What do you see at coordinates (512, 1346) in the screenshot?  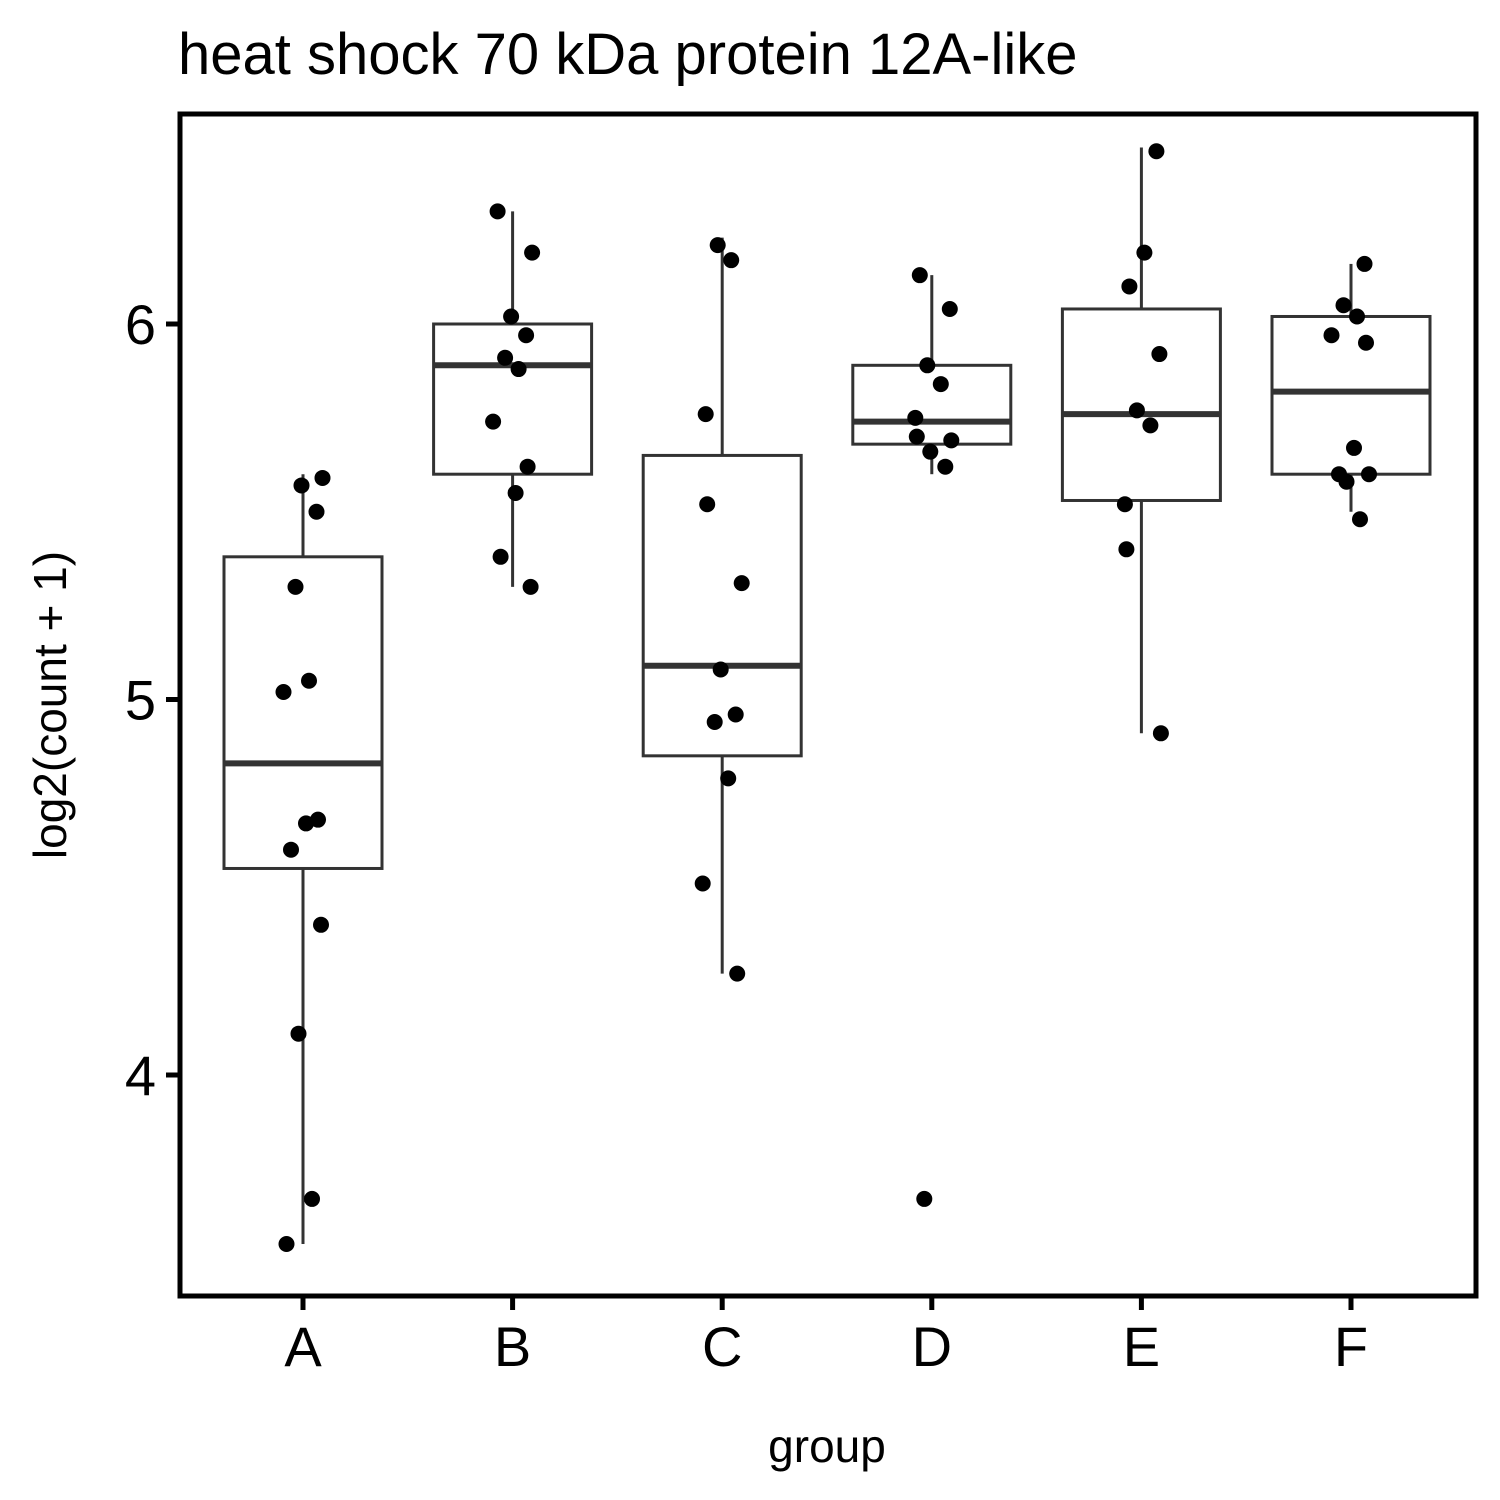 I see `x-tick-label: B` at bounding box center [512, 1346].